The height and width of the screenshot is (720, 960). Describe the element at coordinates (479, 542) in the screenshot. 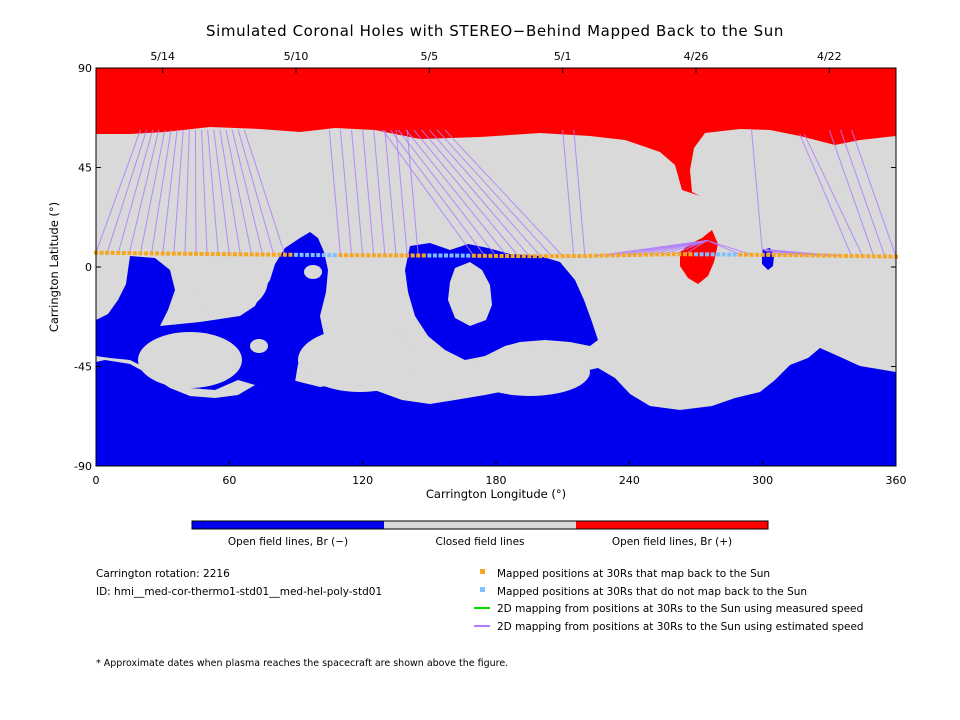

I see `colorbar-label-closed: Closed field lines` at that location.